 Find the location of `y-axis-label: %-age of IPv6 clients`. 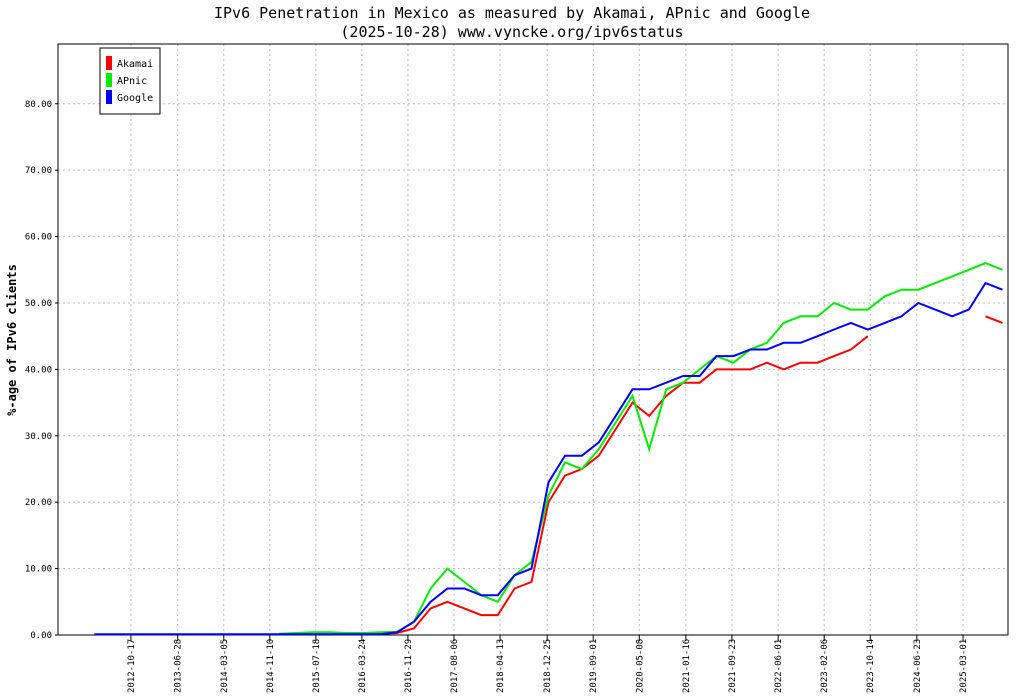

y-axis-label: %-age of IPv6 clients is located at coordinates (12, 340).